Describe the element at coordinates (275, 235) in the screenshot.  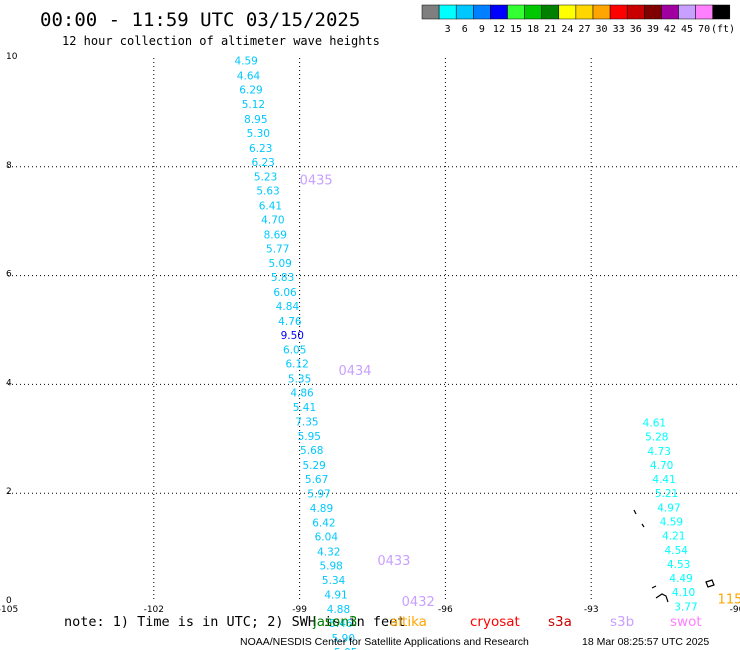
I see `wave-height-label: 8.69` at that location.